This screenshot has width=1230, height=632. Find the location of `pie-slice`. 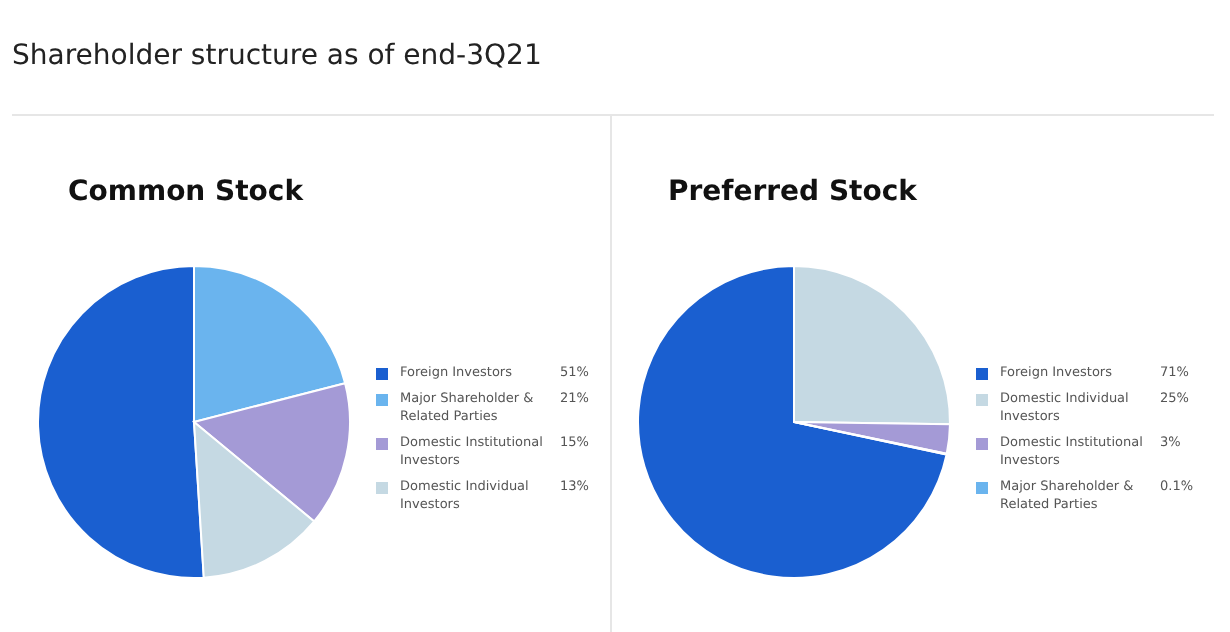

pie-slice is located at coordinates (792, 422).